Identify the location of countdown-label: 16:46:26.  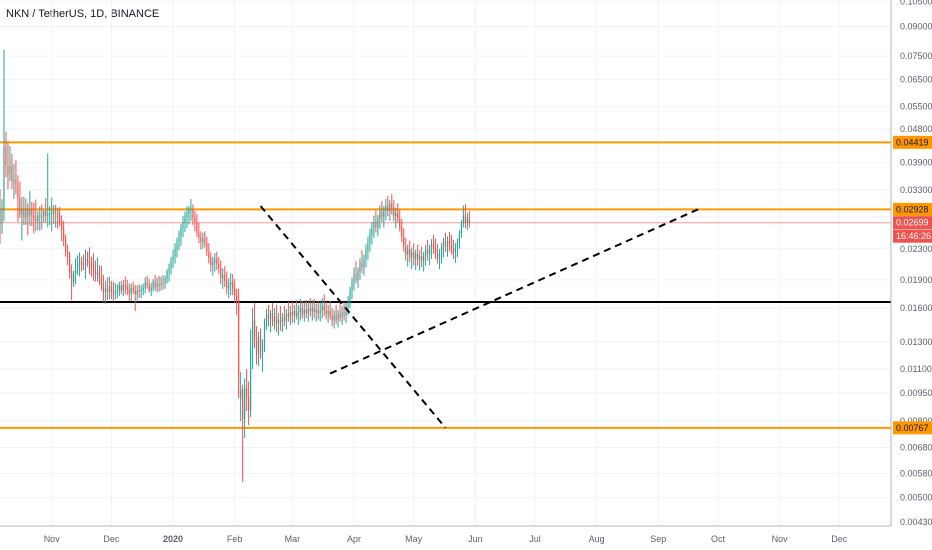
(913, 236).